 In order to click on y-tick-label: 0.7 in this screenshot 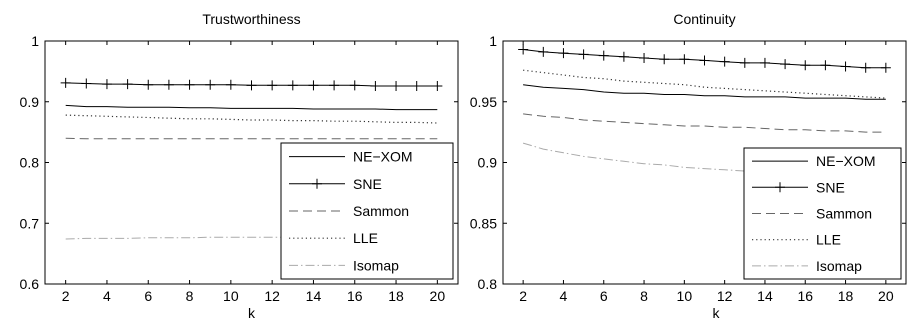, I will do `click(30, 223)`.